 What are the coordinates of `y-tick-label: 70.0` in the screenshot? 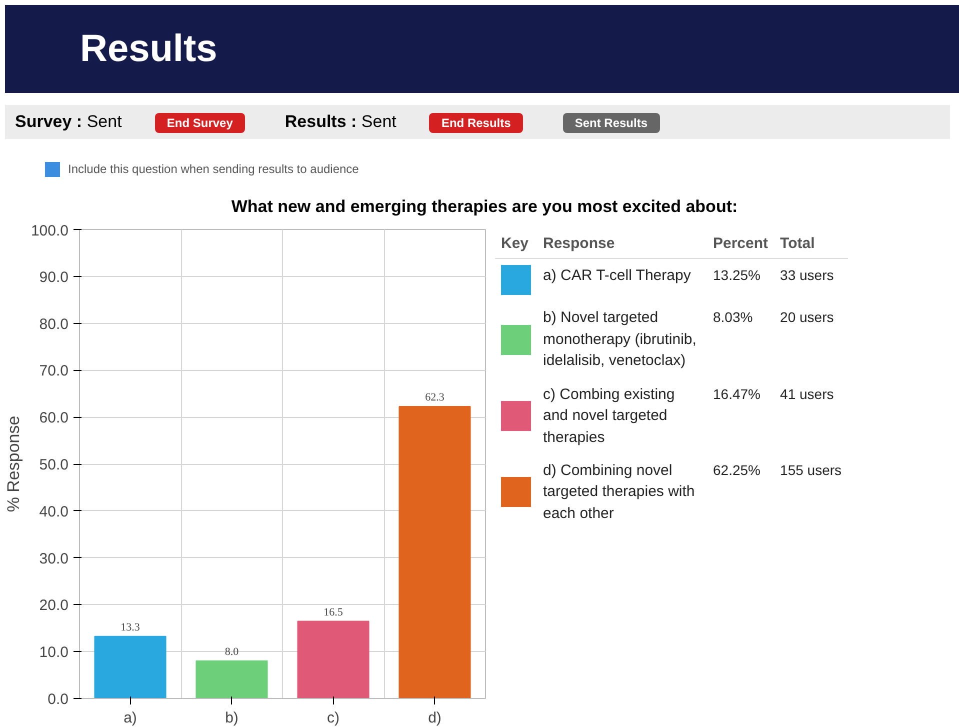 It's located at (54, 371).